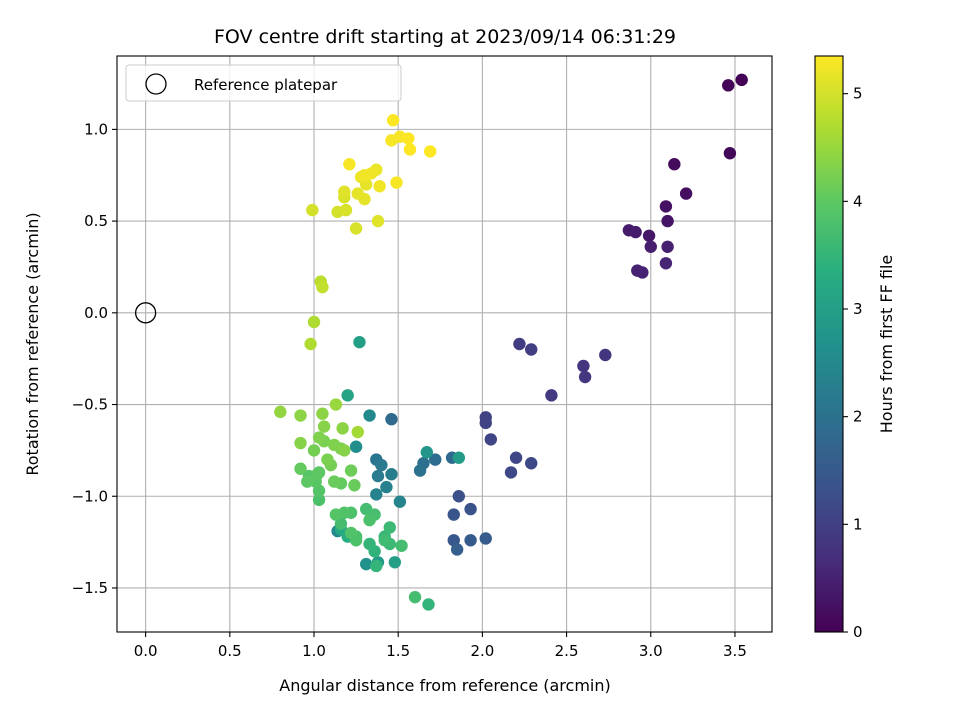 The image size is (960, 720). I want to click on colorbar-tick-label: 1, so click(858, 524).